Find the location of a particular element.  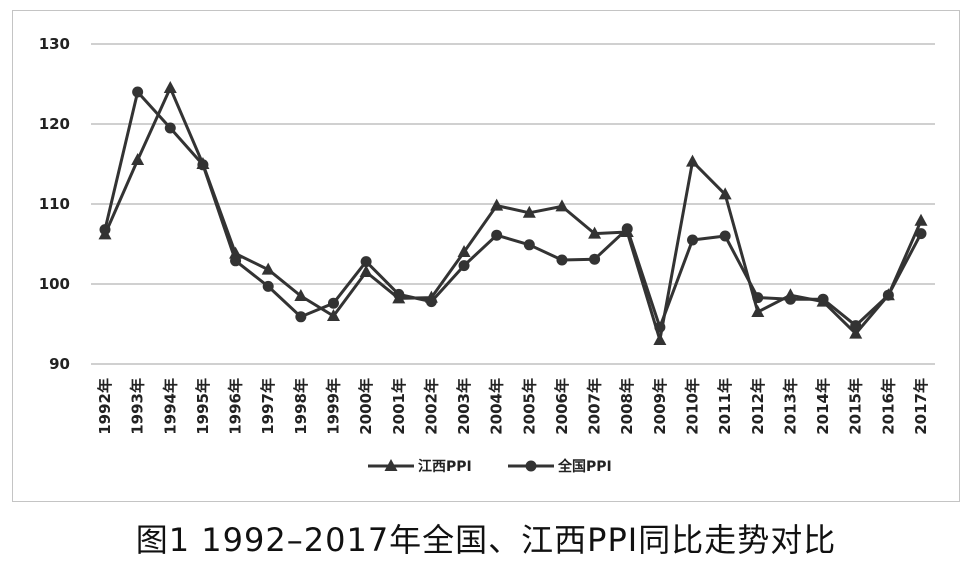

y-tick-label: 120 is located at coordinates (54, 124).